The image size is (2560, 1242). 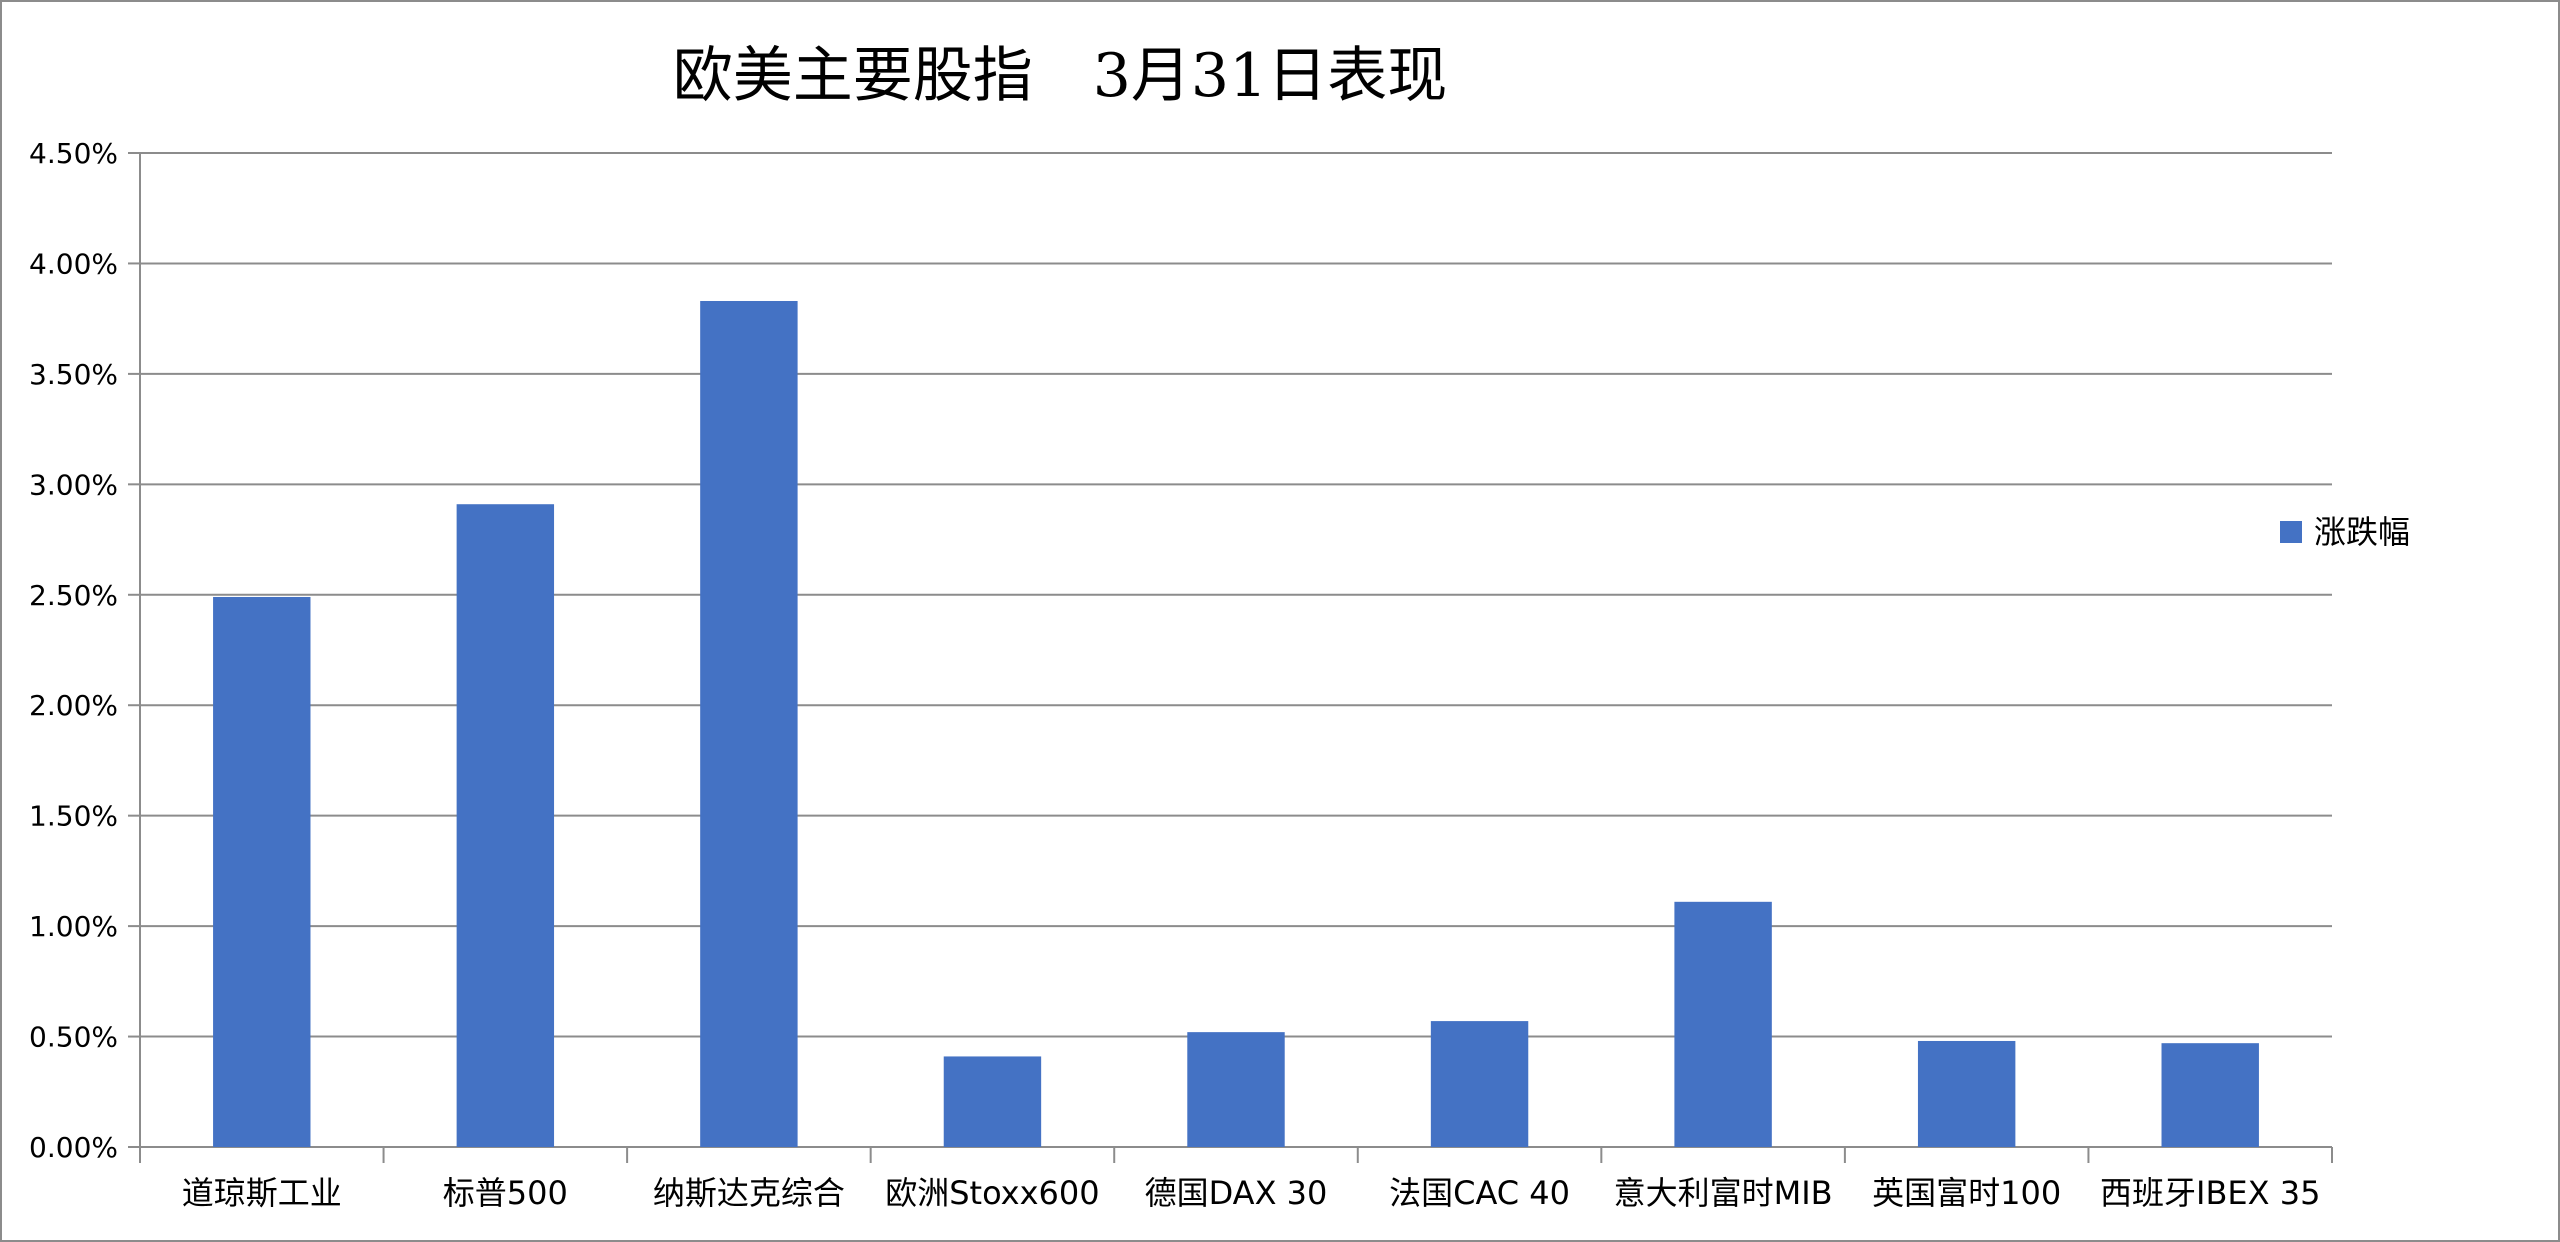 I want to click on y-tick-label: 3.00%, so click(x=73, y=484).